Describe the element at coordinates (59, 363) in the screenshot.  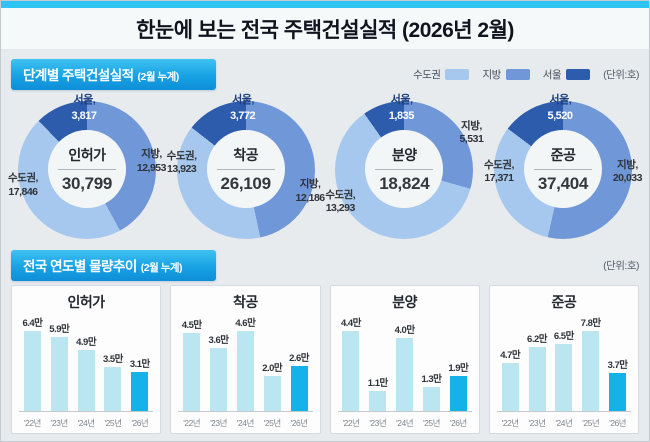
I see `bar-slot: 5.9만` at that location.